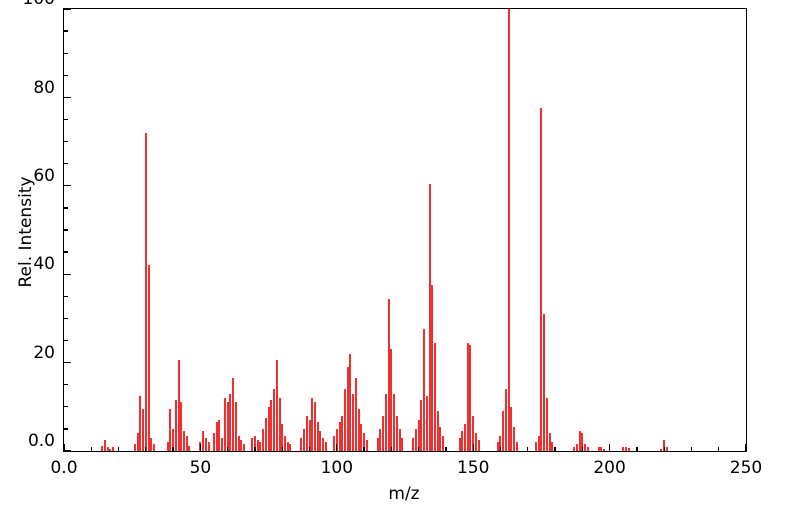 The width and height of the screenshot is (799, 516). I want to click on x-axis-tick-label: 50, so click(200, 468).